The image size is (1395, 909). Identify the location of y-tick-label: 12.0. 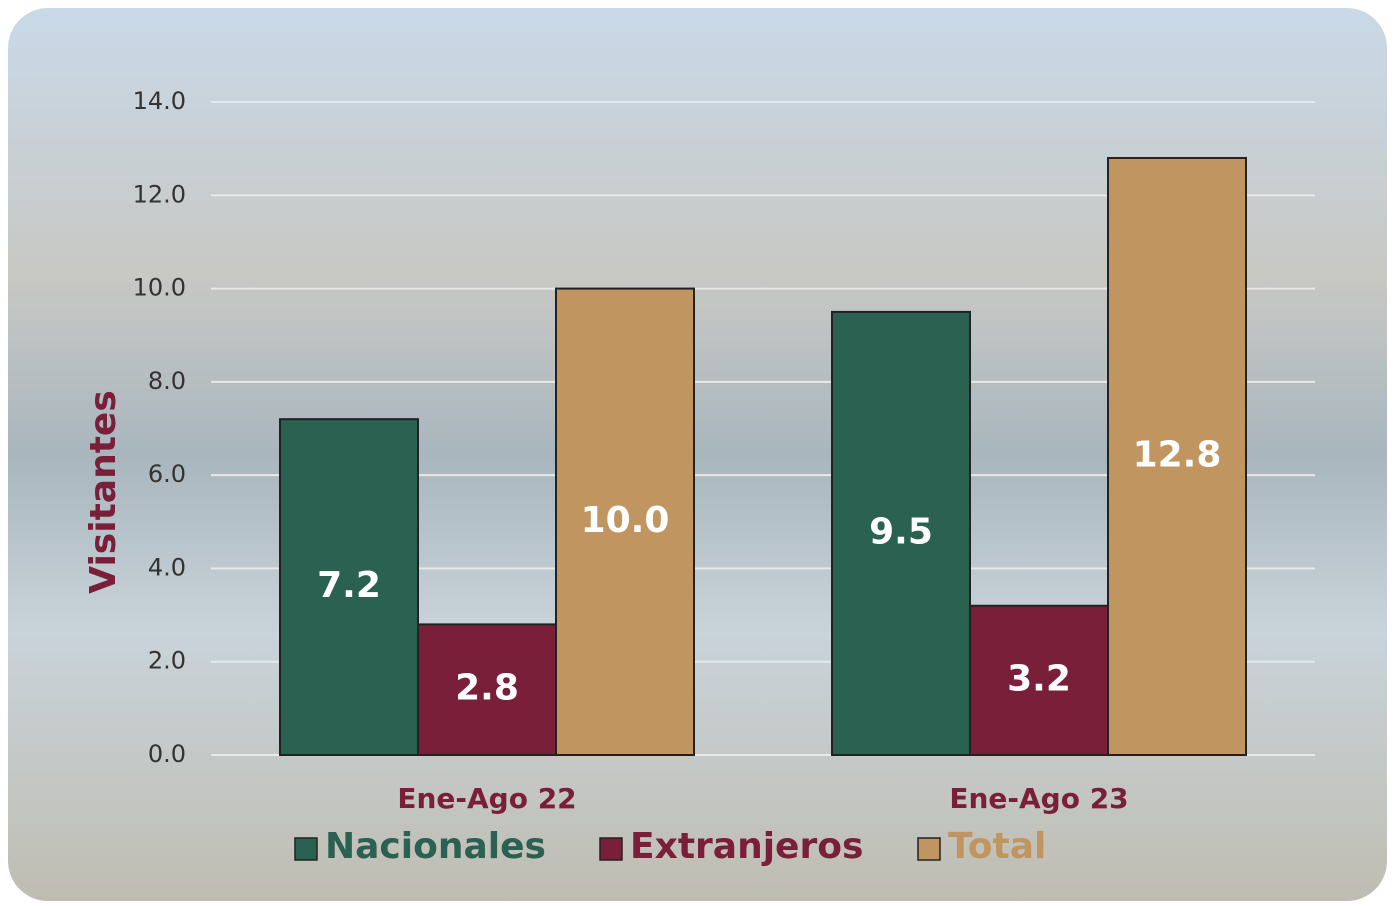
(159, 194).